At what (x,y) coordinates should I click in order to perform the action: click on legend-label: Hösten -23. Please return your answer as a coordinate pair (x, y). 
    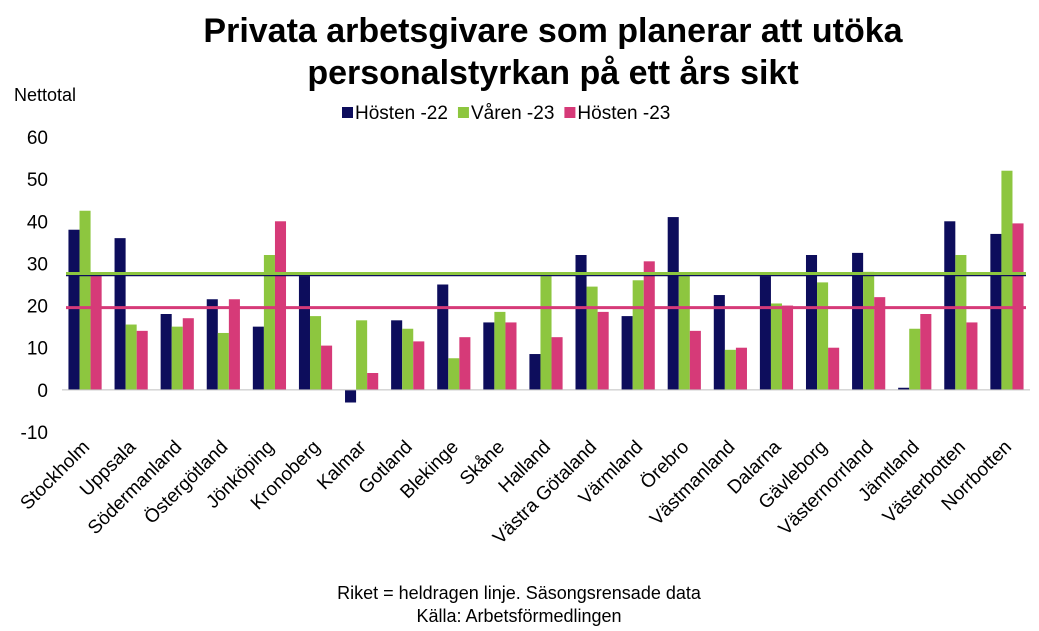
    Looking at the image, I should click on (623, 113).